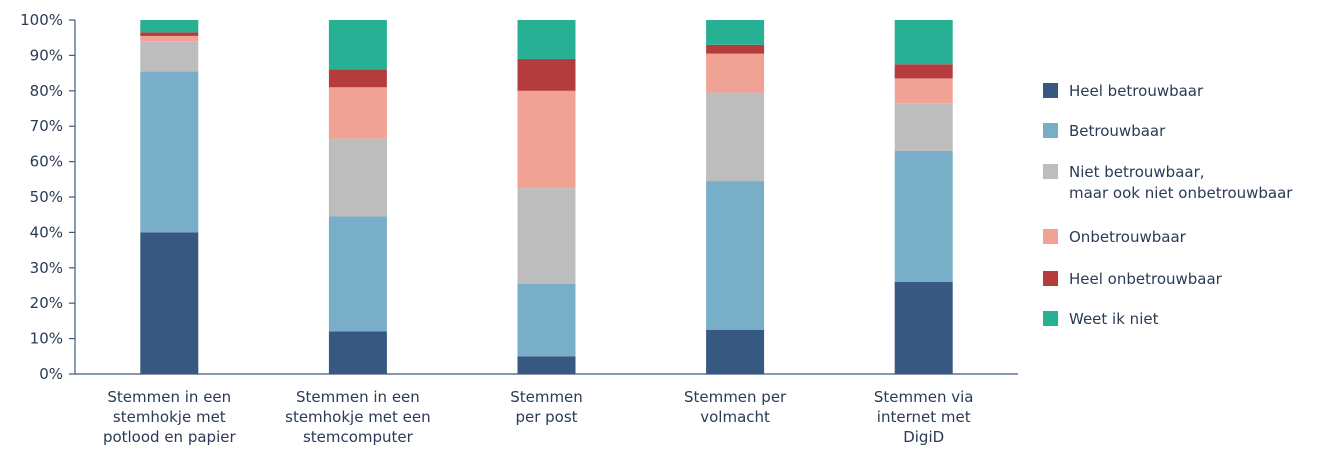 The image size is (1331, 454). What do you see at coordinates (1114, 319) in the screenshot?
I see `legend-label: Weet ik niet` at bounding box center [1114, 319].